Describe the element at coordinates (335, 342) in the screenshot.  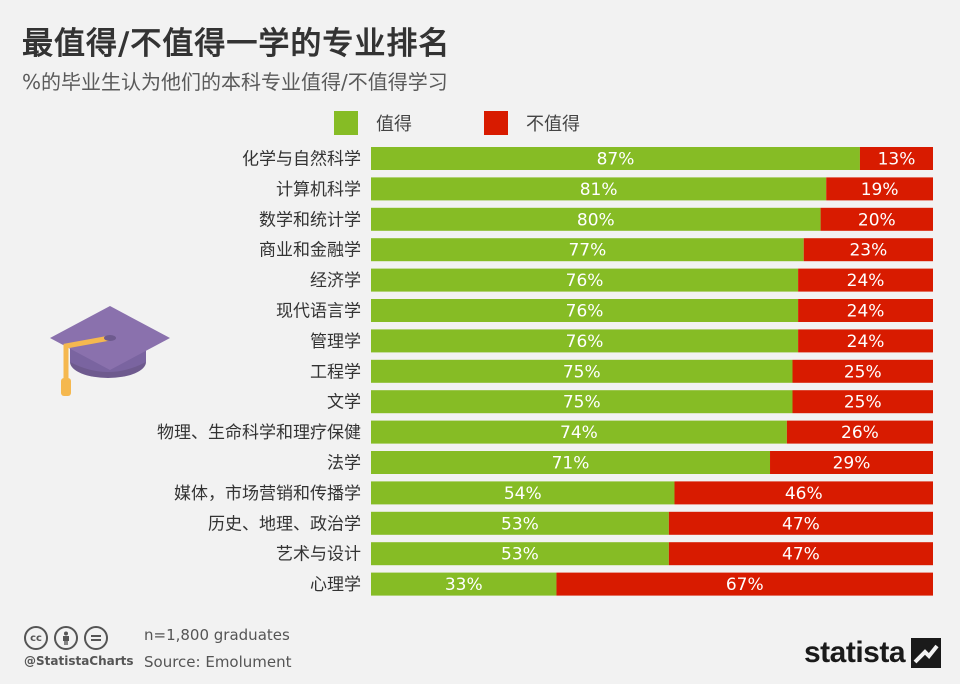
I see `category-label: 管理学` at that location.